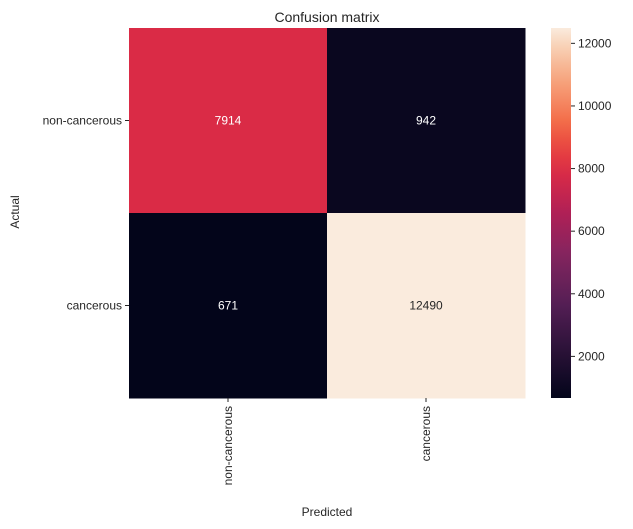 The width and height of the screenshot is (633, 529). I want to click on x-axis-label: Predicted, so click(327, 512).